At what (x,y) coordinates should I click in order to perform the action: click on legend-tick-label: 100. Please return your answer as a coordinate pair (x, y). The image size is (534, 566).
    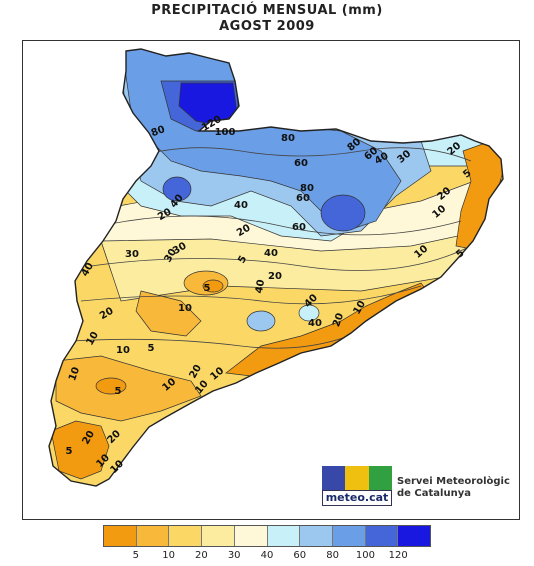
    Looking at the image, I should click on (365, 555).